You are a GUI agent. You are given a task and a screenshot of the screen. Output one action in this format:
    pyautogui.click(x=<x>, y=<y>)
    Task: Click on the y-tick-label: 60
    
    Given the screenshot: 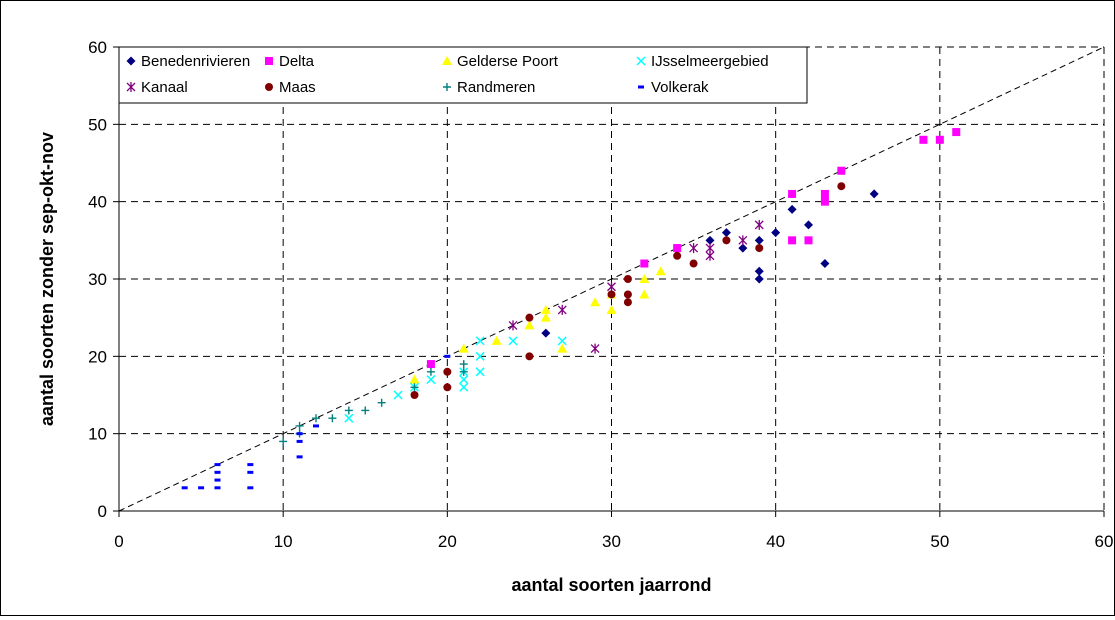 What is the action you would take?
    pyautogui.click(x=97, y=47)
    